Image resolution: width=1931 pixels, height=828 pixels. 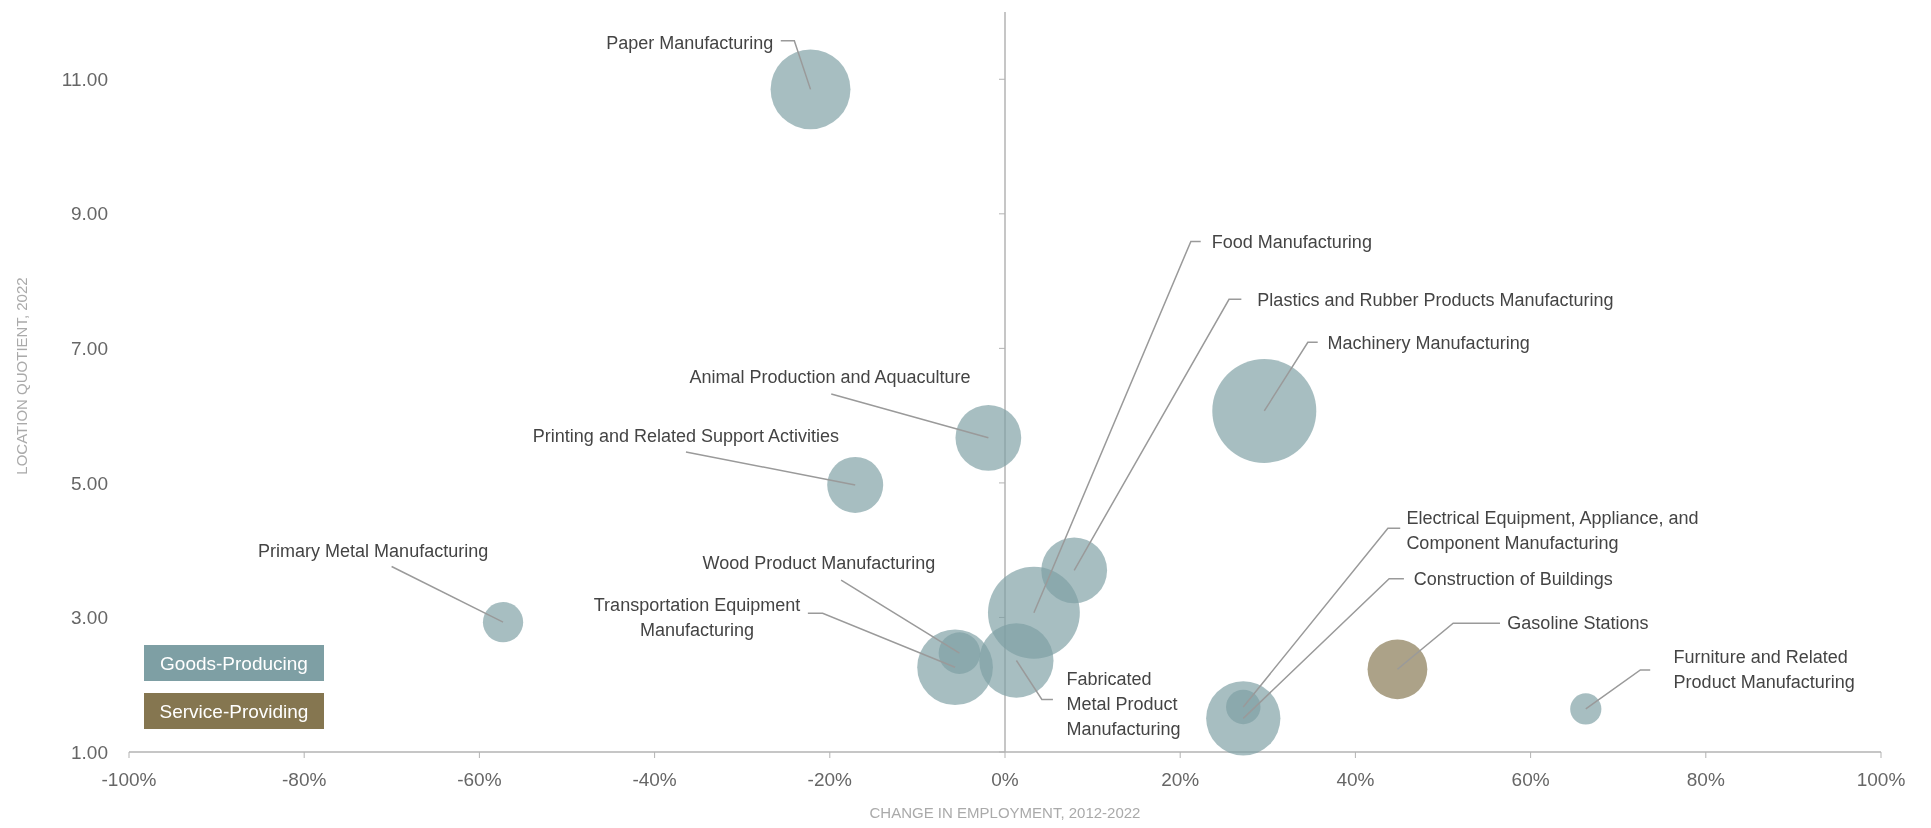 What do you see at coordinates (1513, 579) in the screenshot?
I see `annotation: Construction of Buildings` at bounding box center [1513, 579].